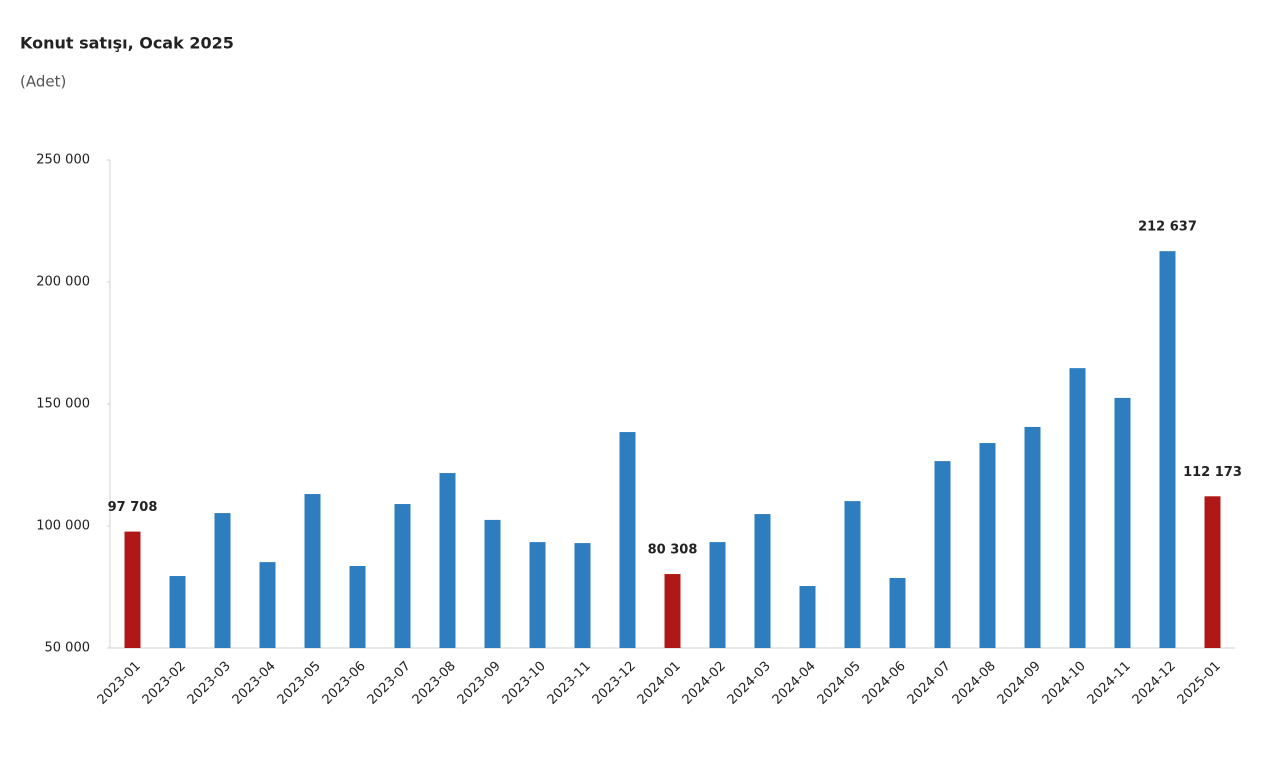 The image size is (1280, 772). Describe the element at coordinates (929, 683) in the screenshot. I see `x-tick-label: 2024-07` at that location.